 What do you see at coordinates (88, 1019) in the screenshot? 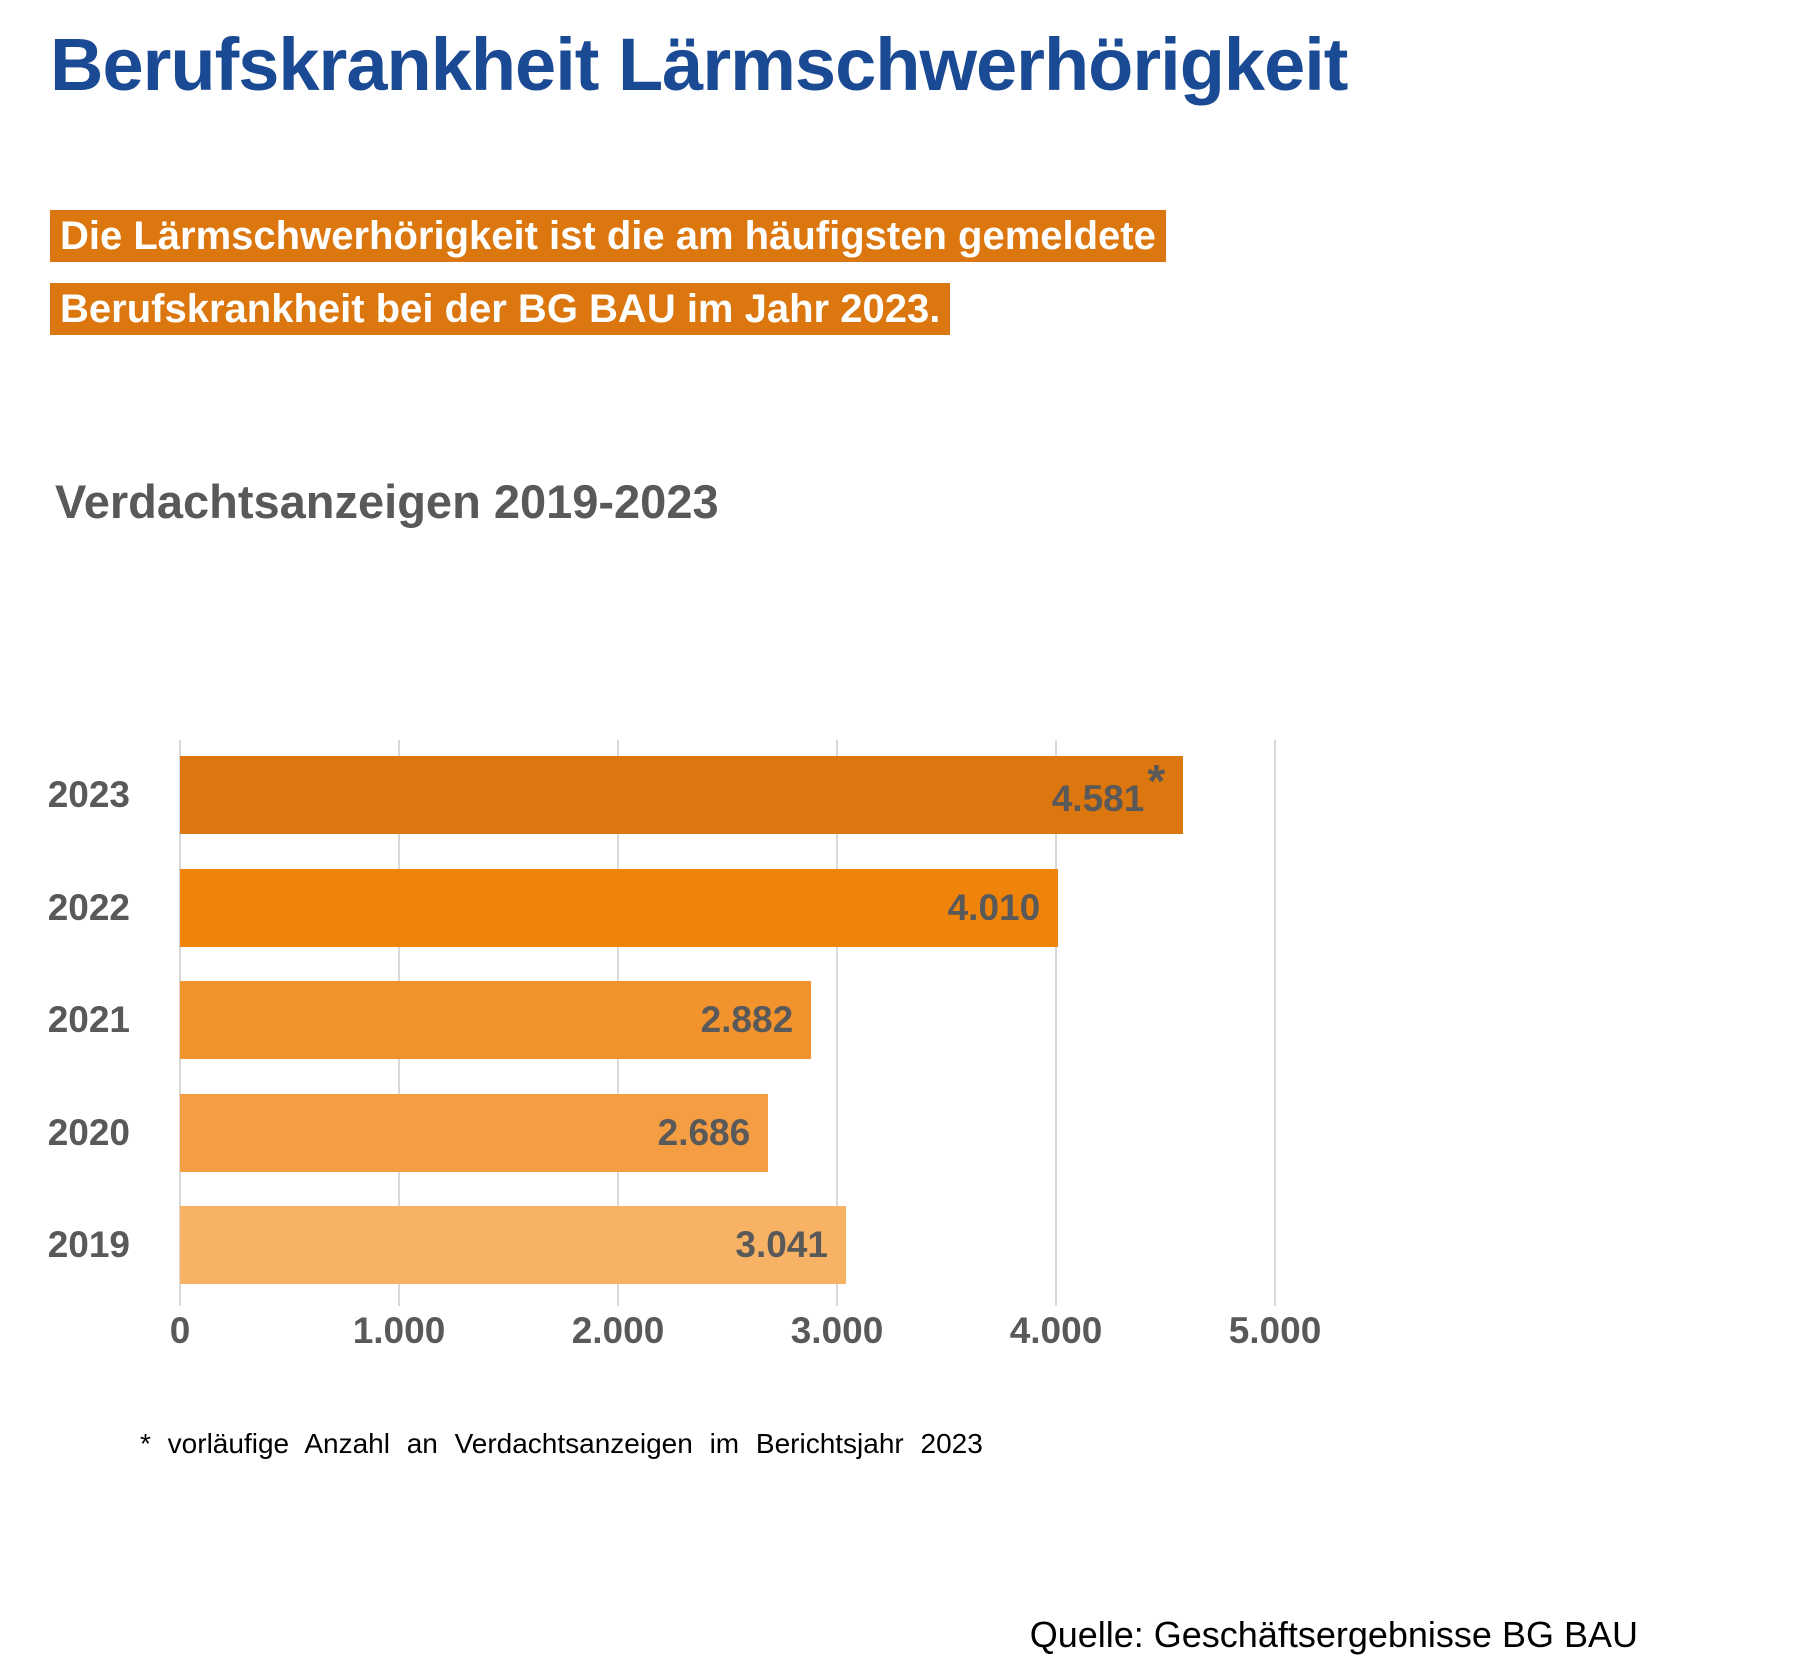
I see `year-label: 2021` at bounding box center [88, 1019].